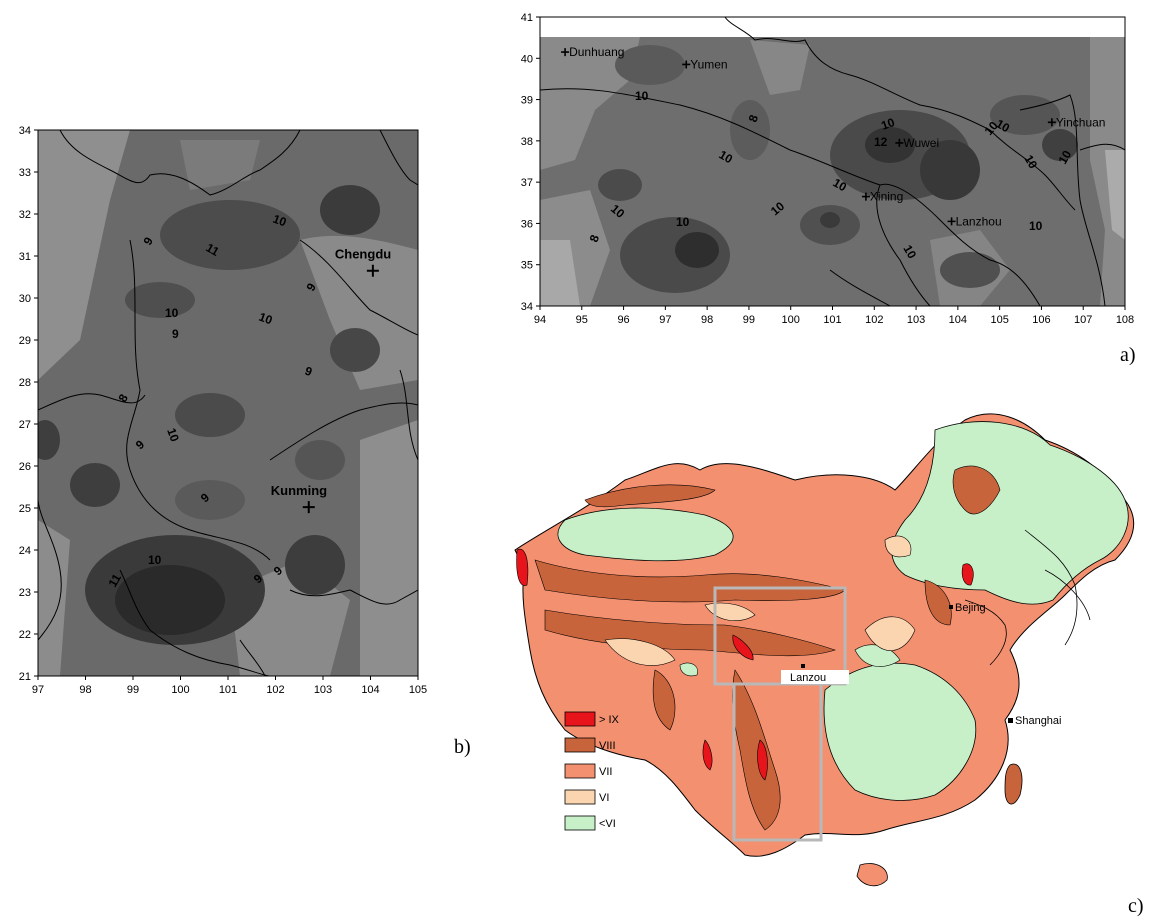  Describe the element at coordinates (833, 136) in the screenshot. I see `panel-a-cities: Dunhuang Yumen Wuwei Xining Lanzhou Yinchuan` at that location.